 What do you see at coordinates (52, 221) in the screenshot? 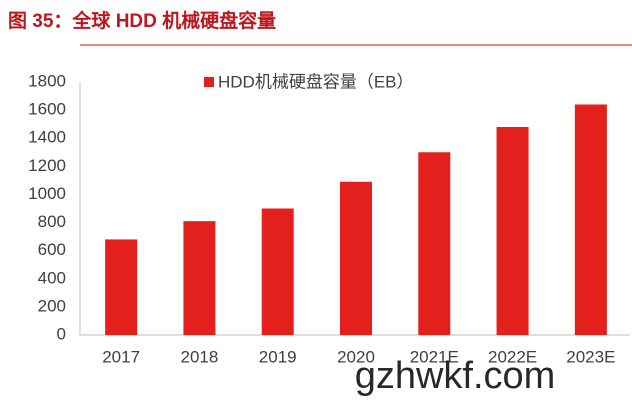
I see `y-tick-label: 800` at bounding box center [52, 221].